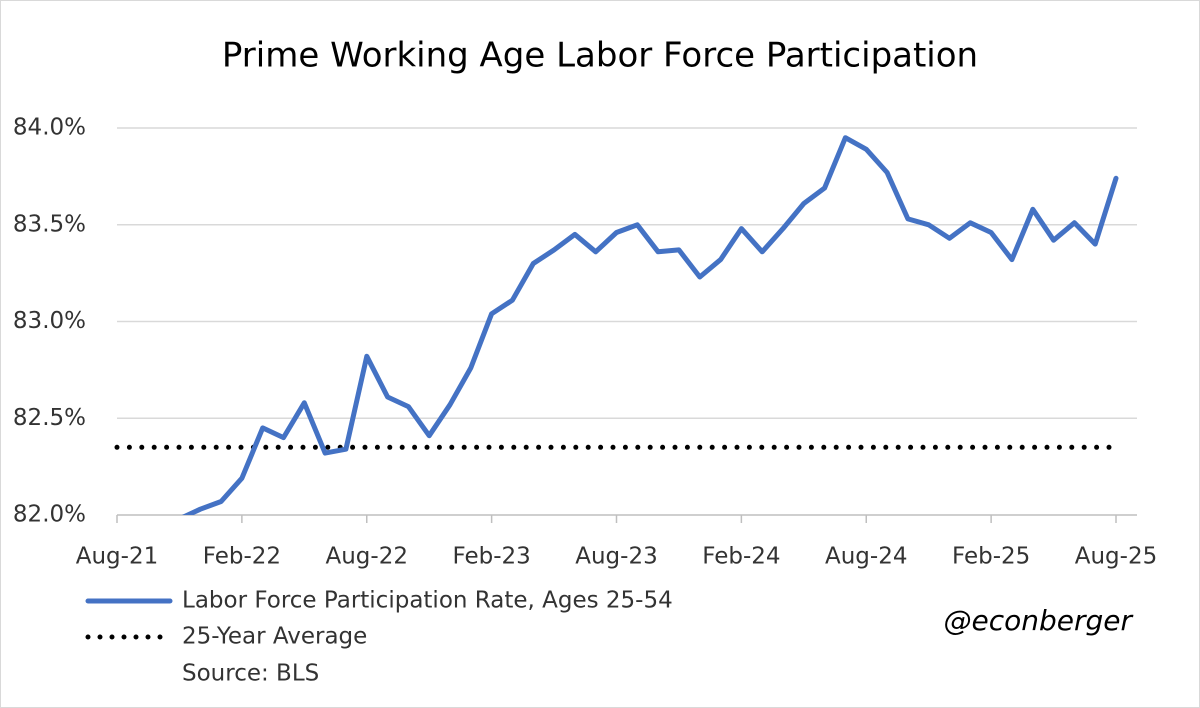 This screenshot has width=1200, height=708. What do you see at coordinates (991, 557) in the screenshot?
I see `x-tick-label: Feb-25` at bounding box center [991, 557].